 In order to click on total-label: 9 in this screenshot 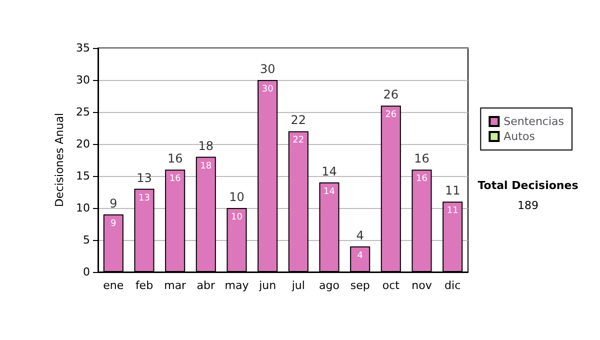, I will do `click(114, 203)`.